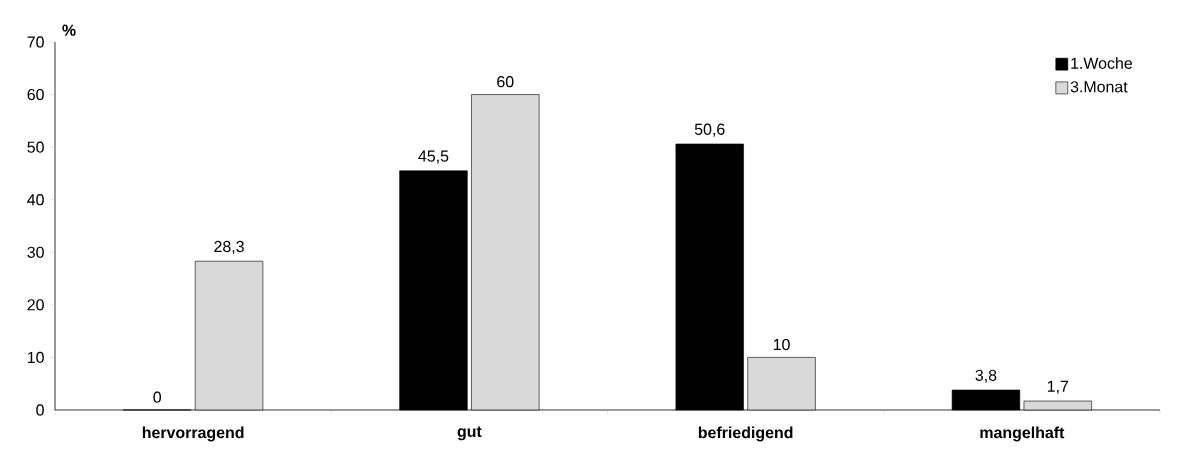 The width and height of the screenshot is (1187, 462). I want to click on y-tick-label: 0, so click(40, 410).